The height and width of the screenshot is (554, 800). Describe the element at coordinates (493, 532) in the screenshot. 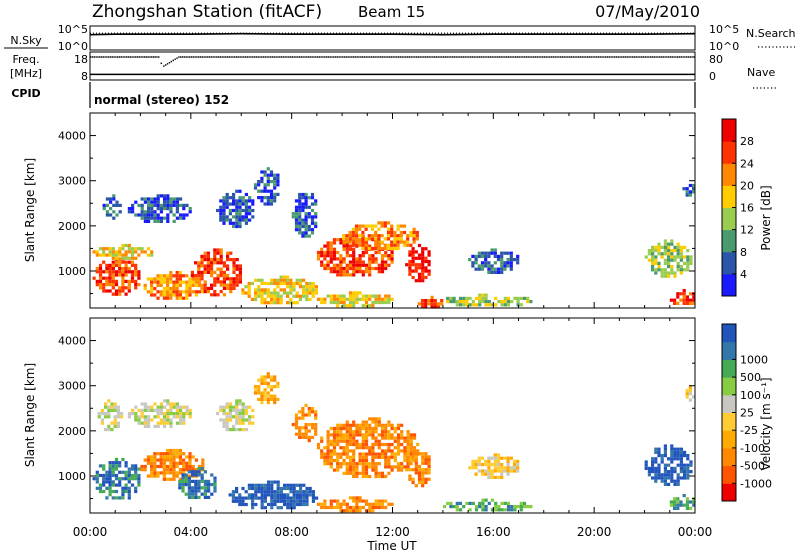

I see `x-tick-label: 16:00` at that location.